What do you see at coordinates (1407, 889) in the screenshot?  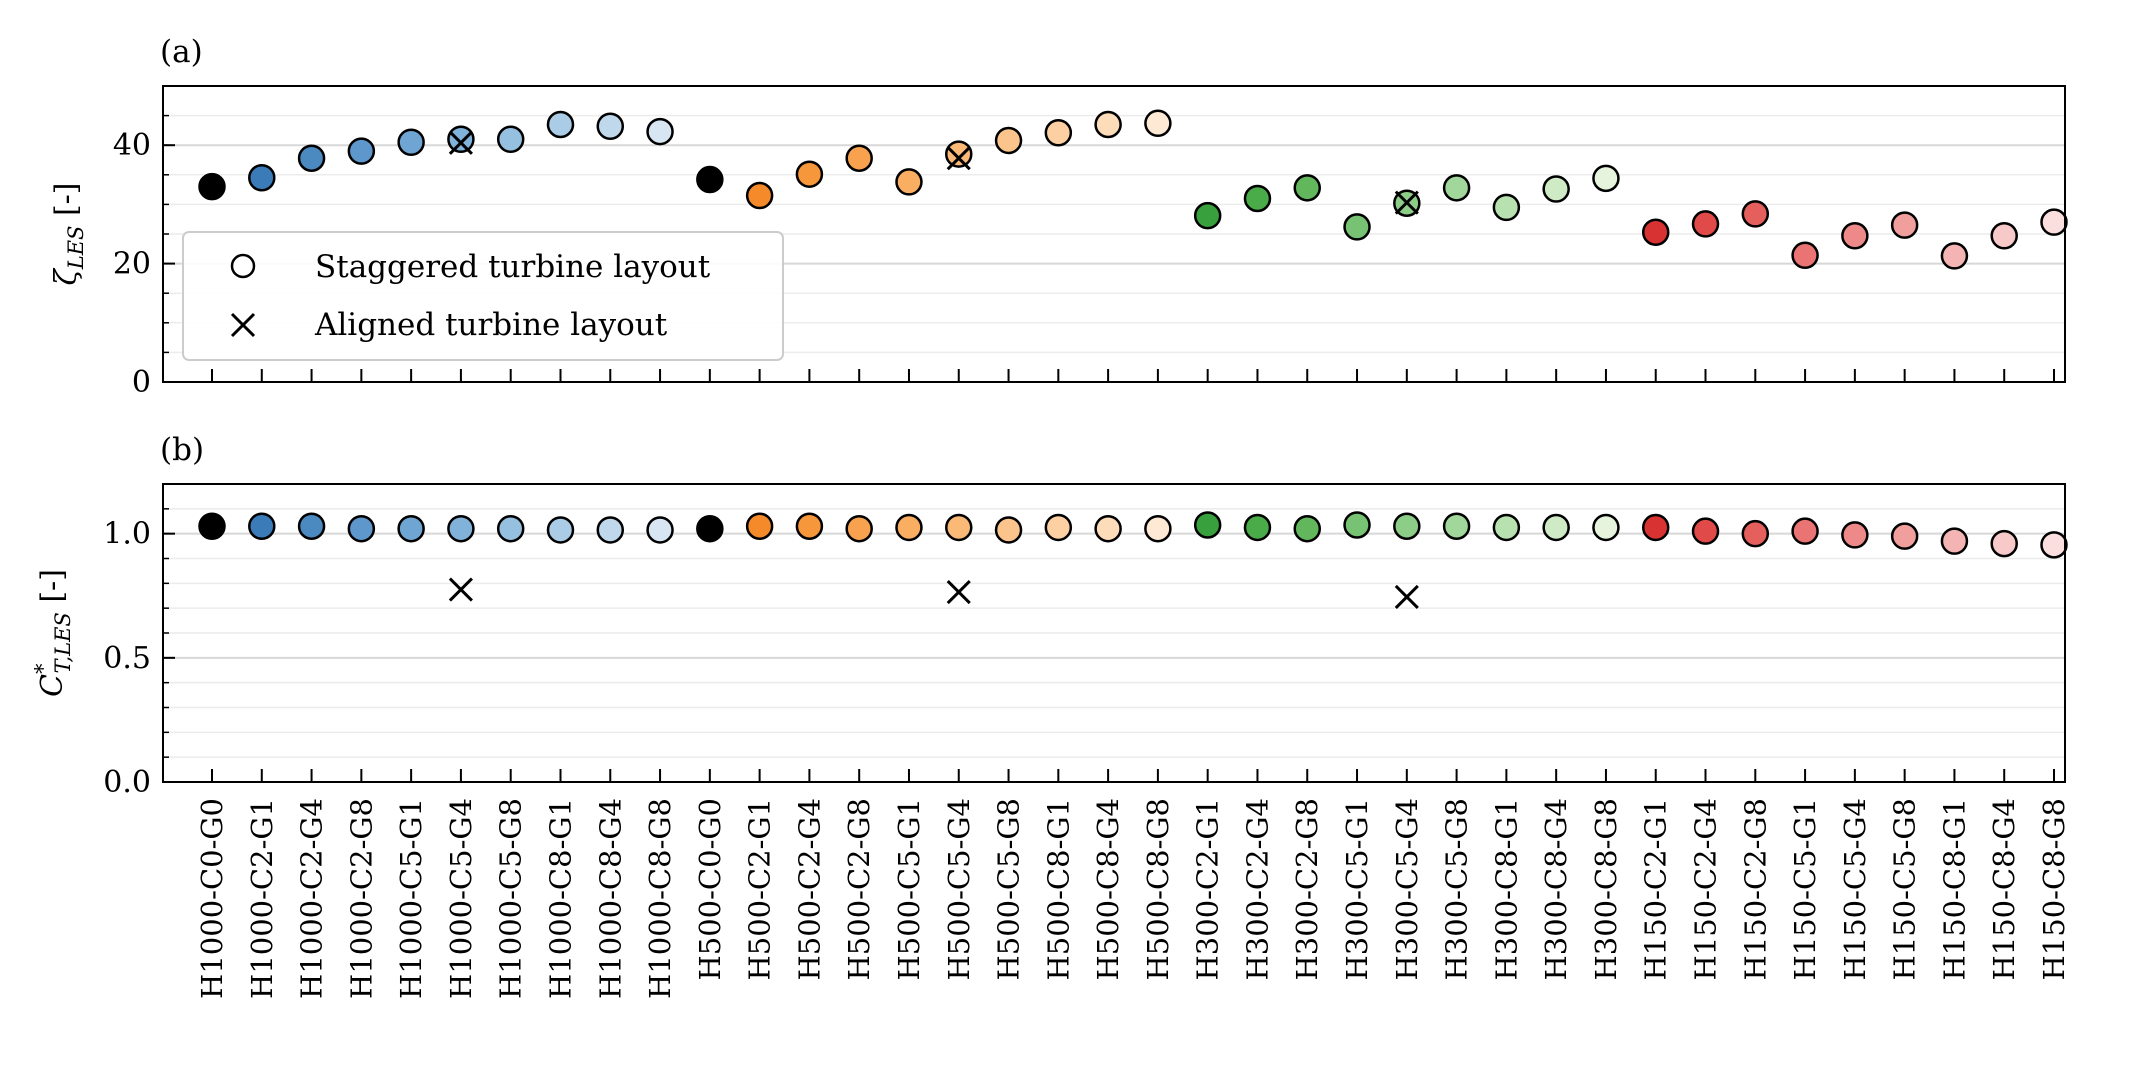 I see `x-tick-label: H300-C5-G4` at bounding box center [1407, 889].